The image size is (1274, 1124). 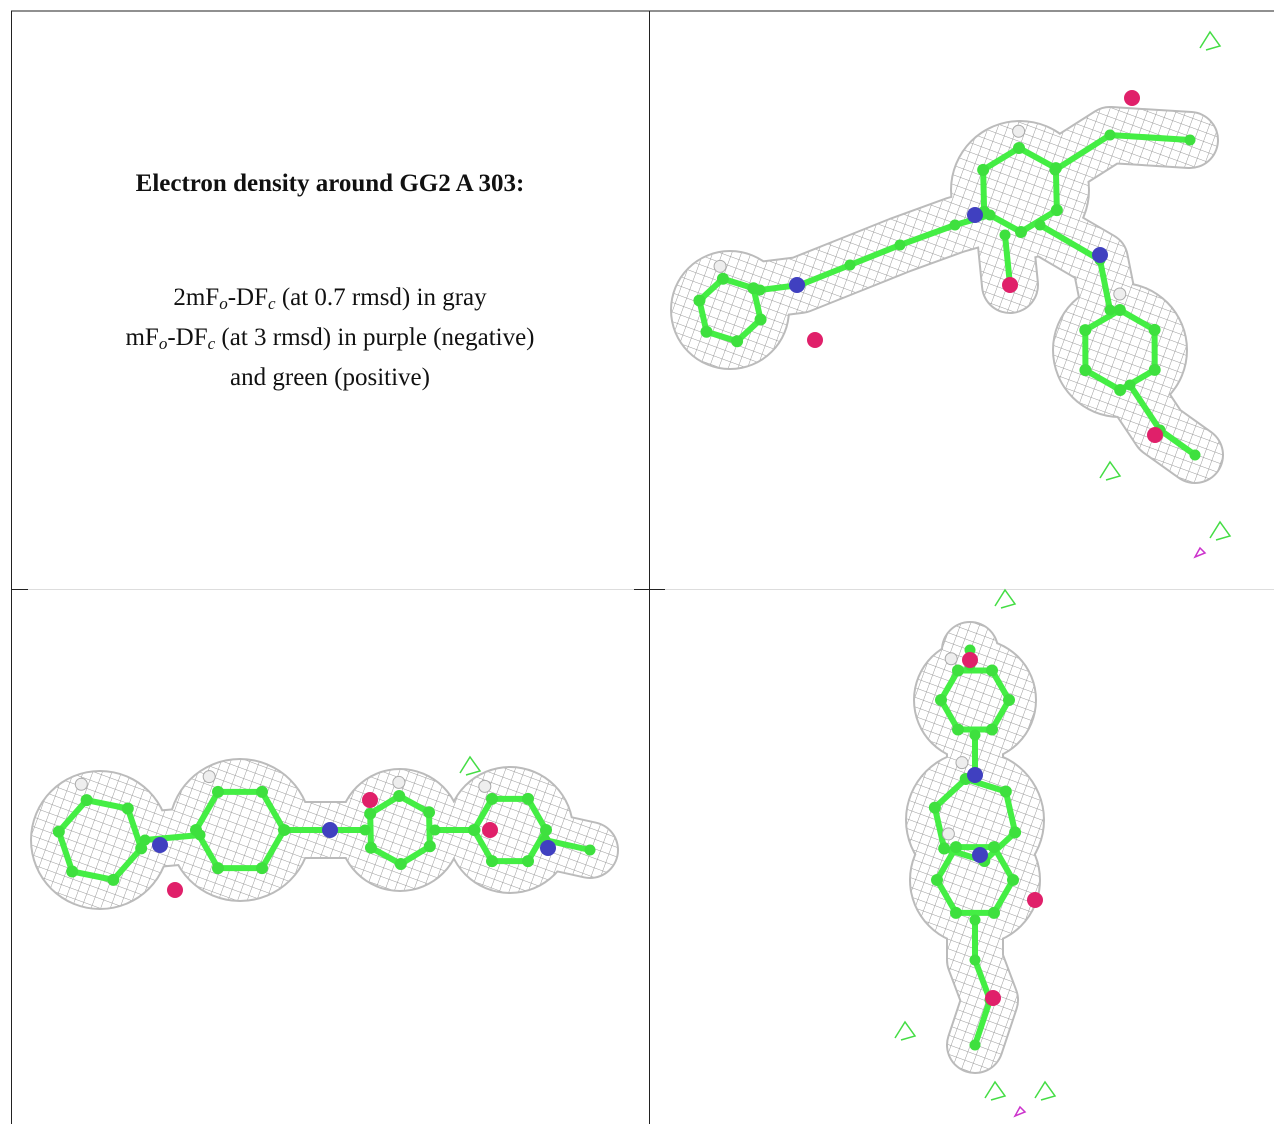 I want to click on caption-text: -DF, so click(x=248, y=297).